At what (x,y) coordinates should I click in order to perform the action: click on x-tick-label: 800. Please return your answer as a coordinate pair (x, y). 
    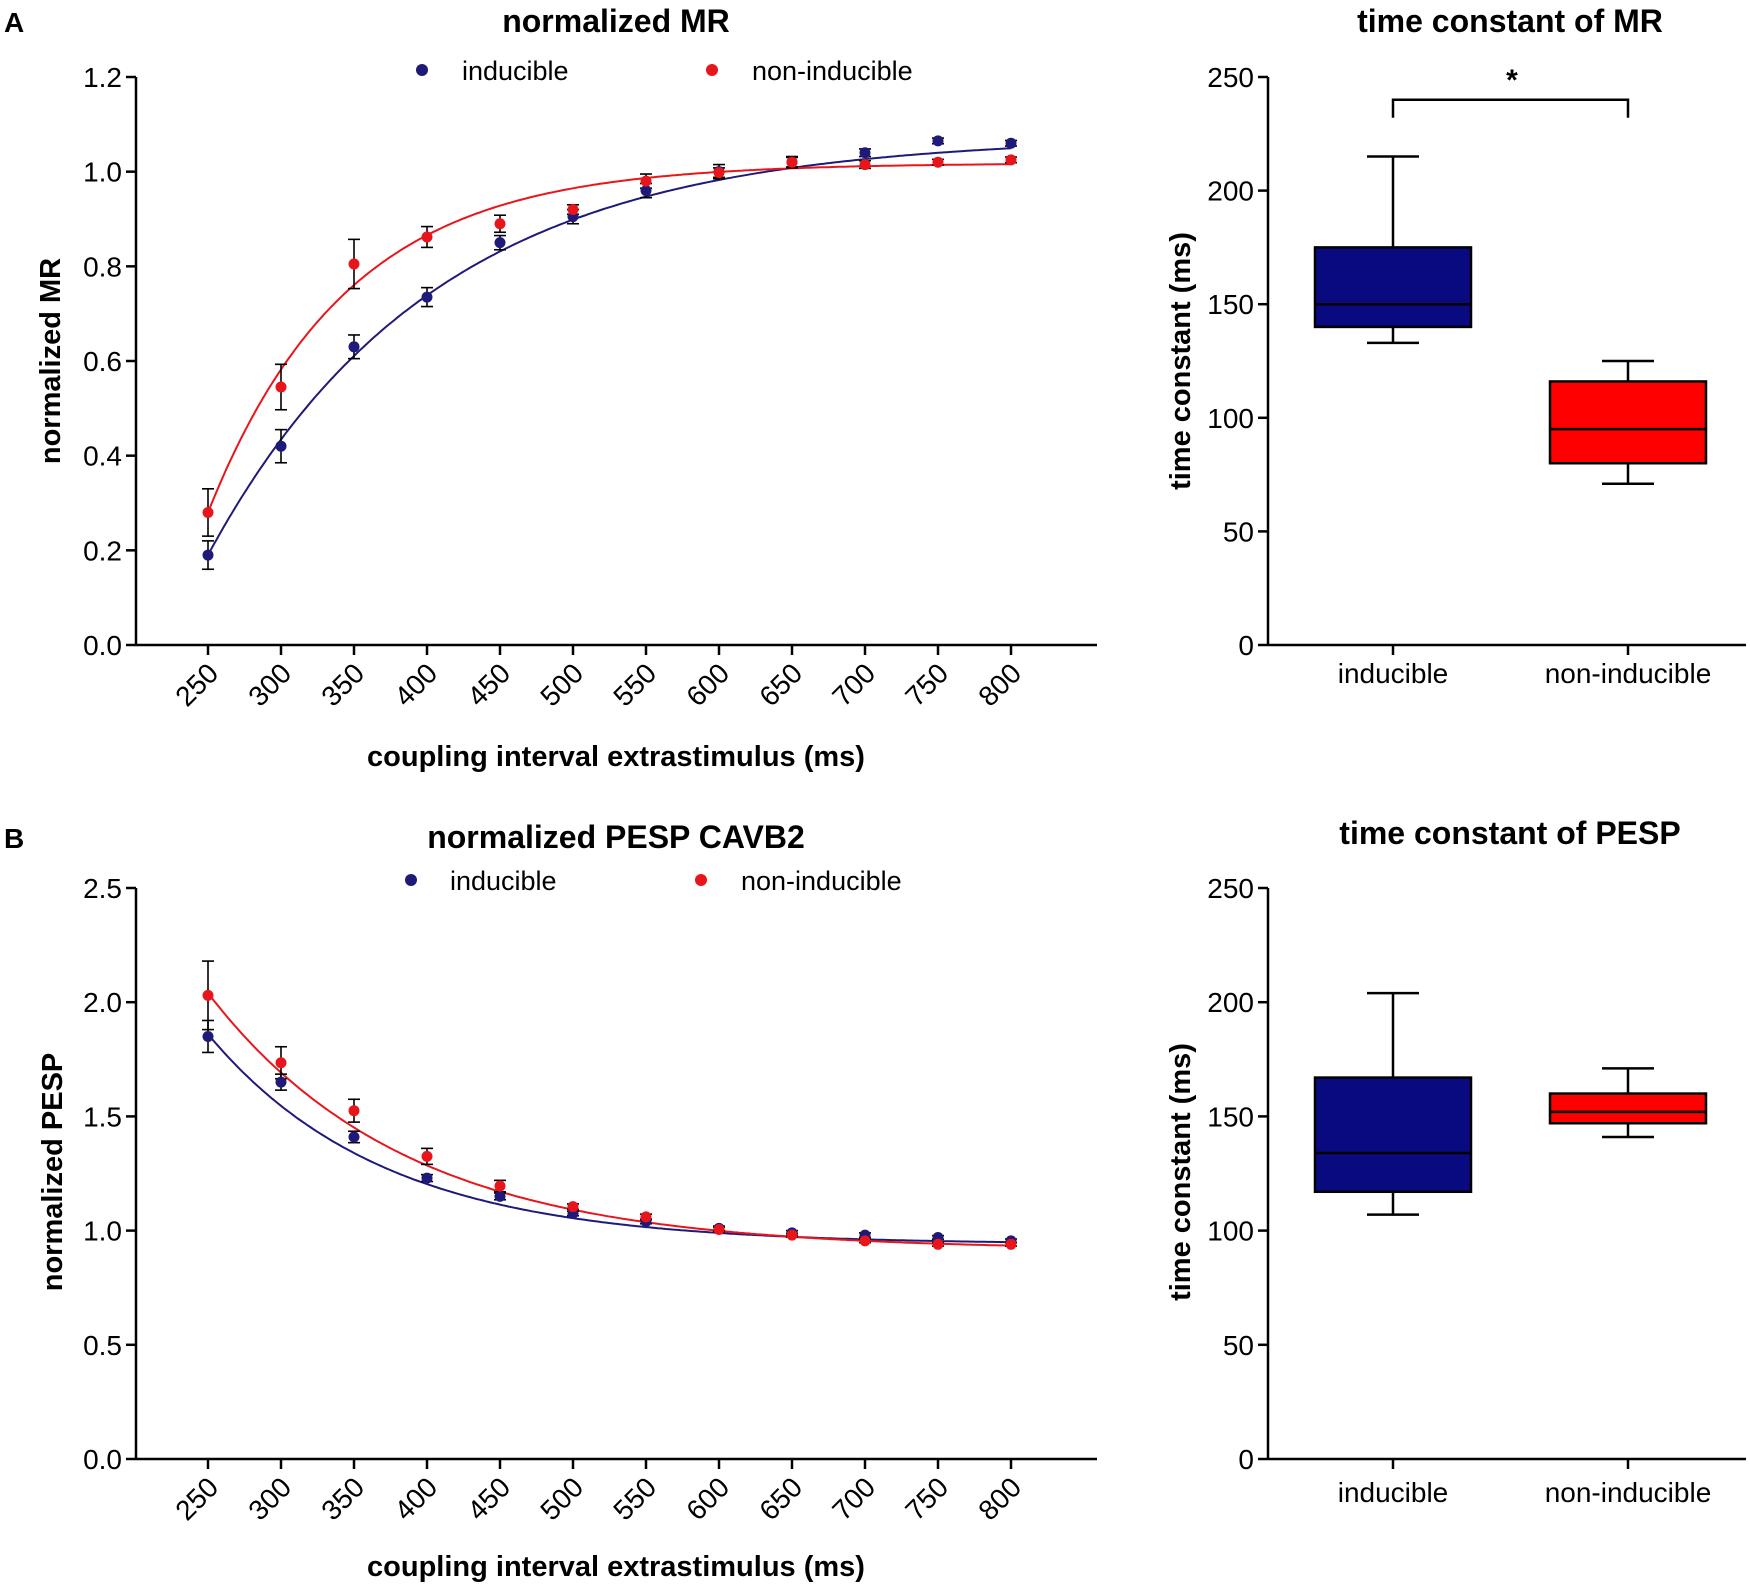
    Looking at the image, I should click on (999, 1498).